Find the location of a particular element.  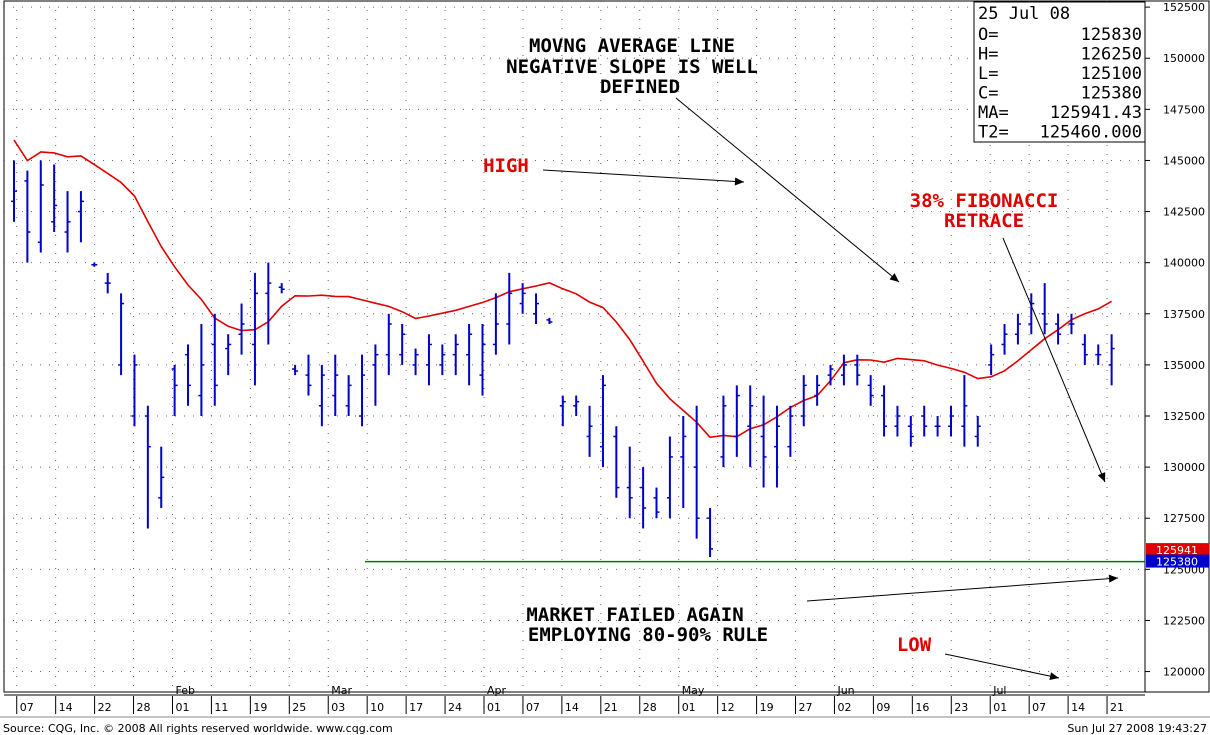

x-tick-label: 17 is located at coordinates (416, 707).